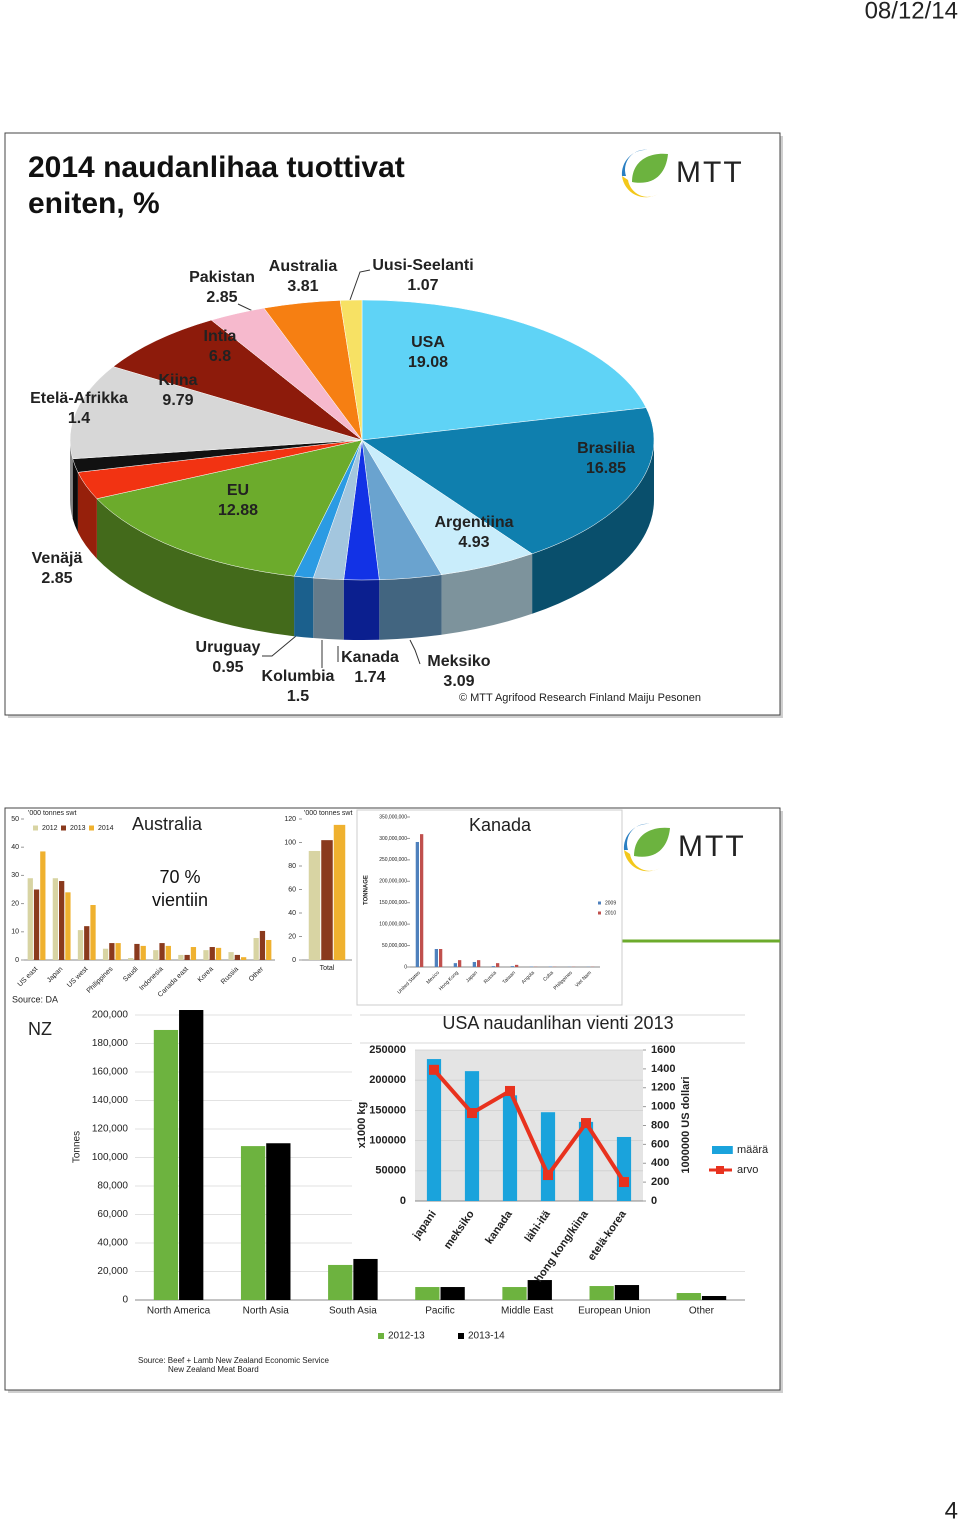  Describe the element at coordinates (529, 1125) in the screenshot. I see `plot-area` at that location.